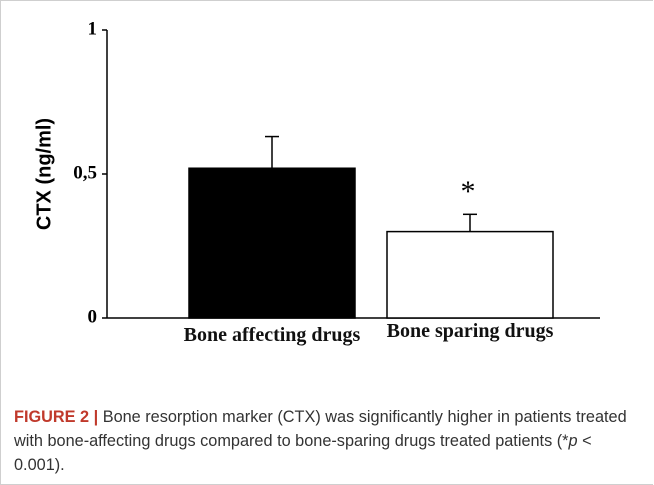  I want to click on caption-italic: p, so click(573, 441).